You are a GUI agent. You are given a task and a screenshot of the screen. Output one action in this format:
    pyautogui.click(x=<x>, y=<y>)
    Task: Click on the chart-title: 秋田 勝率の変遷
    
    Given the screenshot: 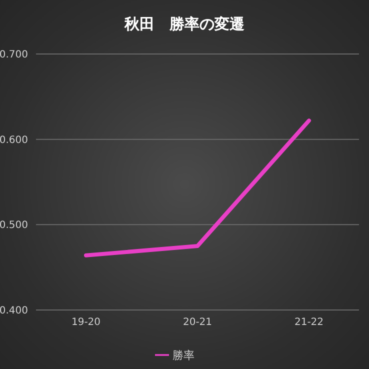 What is the action you would take?
    pyautogui.click(x=184, y=24)
    